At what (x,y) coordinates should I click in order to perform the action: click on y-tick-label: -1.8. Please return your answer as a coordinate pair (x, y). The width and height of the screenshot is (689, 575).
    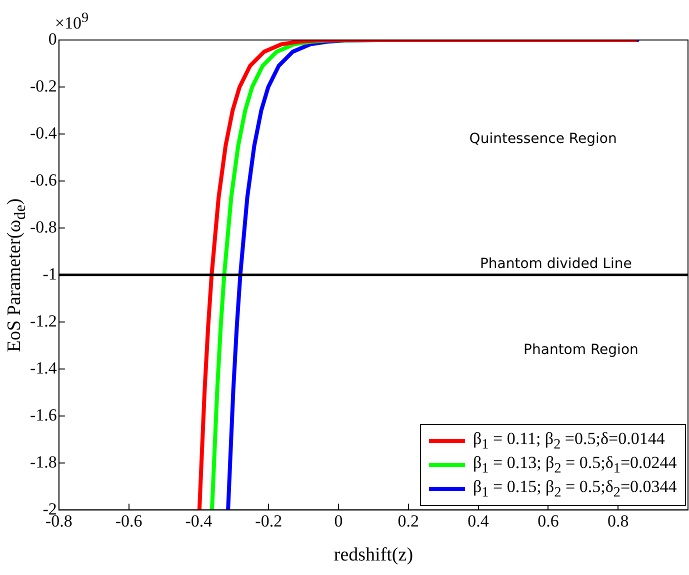
    Looking at the image, I should click on (43, 462).